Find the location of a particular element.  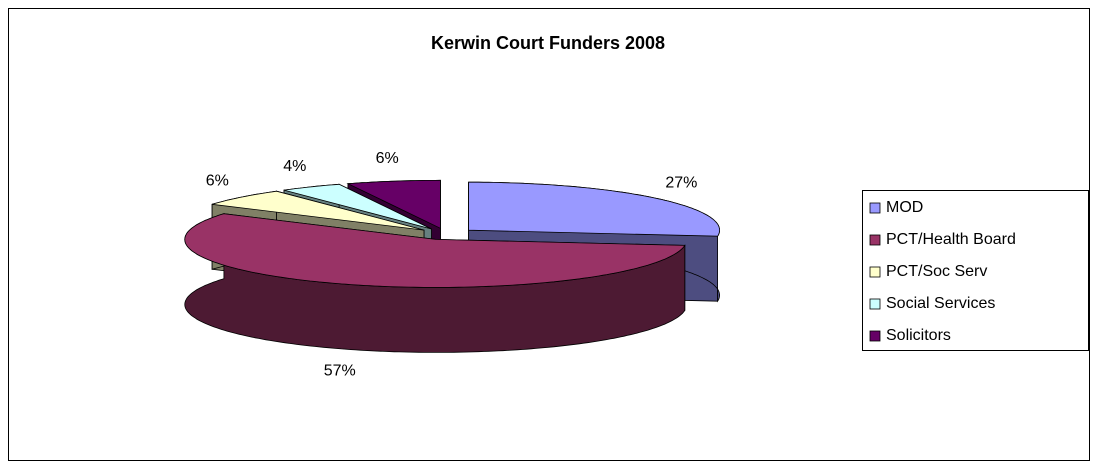

data-label: 57% is located at coordinates (340, 370).